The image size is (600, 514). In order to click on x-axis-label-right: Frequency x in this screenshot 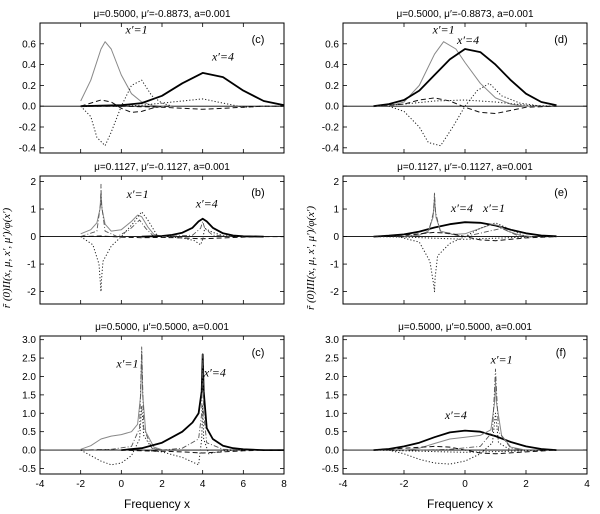, I will do `click(460, 504)`.